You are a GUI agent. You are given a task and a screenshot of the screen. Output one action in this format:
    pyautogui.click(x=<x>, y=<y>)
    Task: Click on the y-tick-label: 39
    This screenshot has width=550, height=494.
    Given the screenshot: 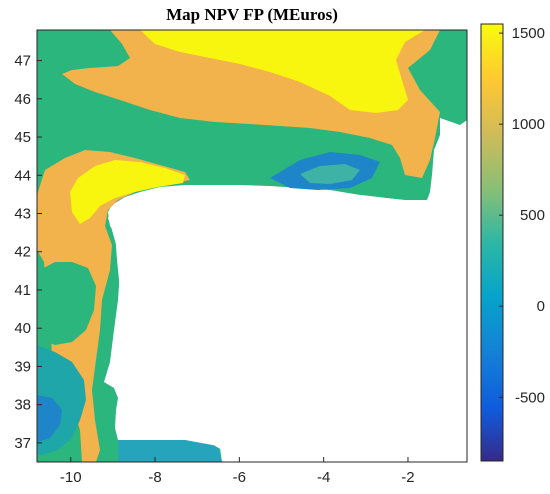 What is the action you would take?
    pyautogui.click(x=22, y=366)
    